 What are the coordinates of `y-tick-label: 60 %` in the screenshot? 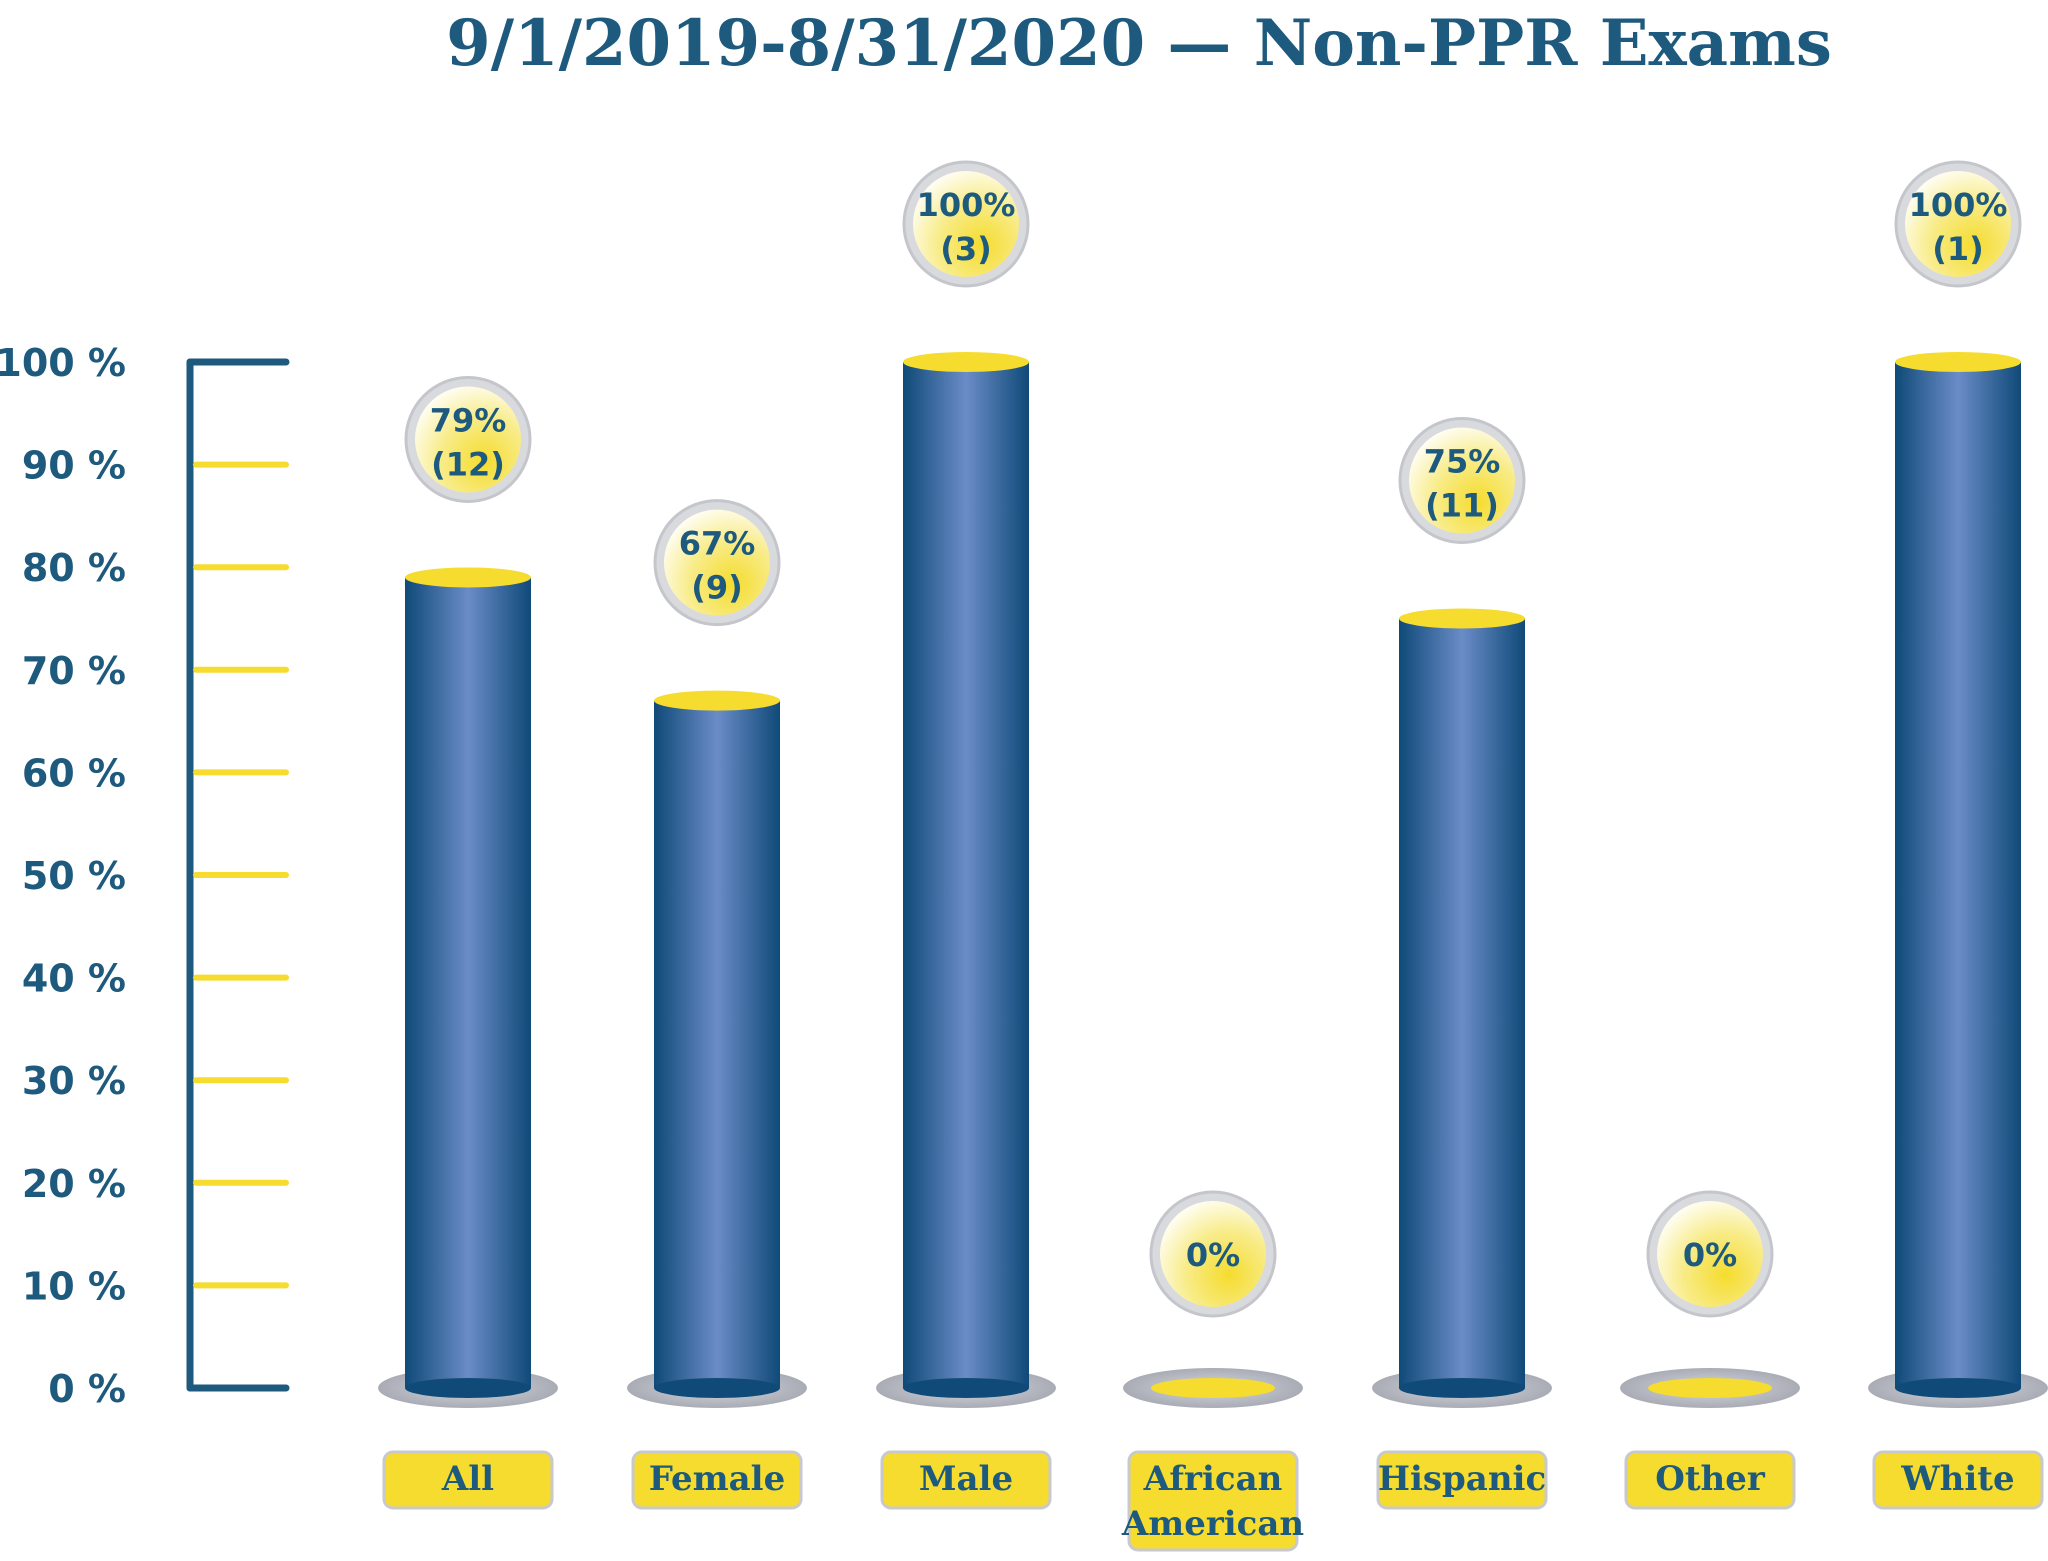 It's located at (74, 773).